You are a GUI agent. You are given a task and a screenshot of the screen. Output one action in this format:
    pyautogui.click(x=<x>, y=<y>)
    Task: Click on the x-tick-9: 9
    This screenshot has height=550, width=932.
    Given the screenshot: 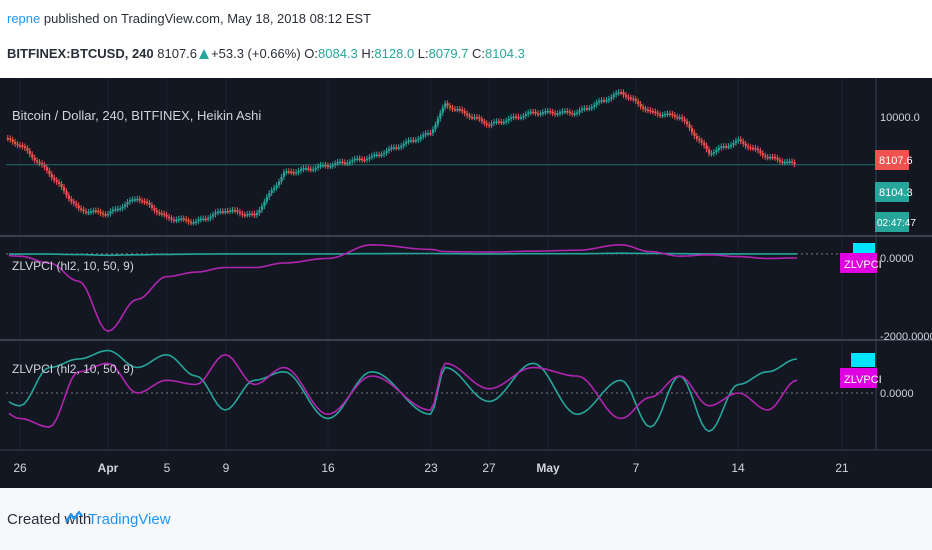 What is the action you would take?
    pyautogui.click(x=226, y=468)
    